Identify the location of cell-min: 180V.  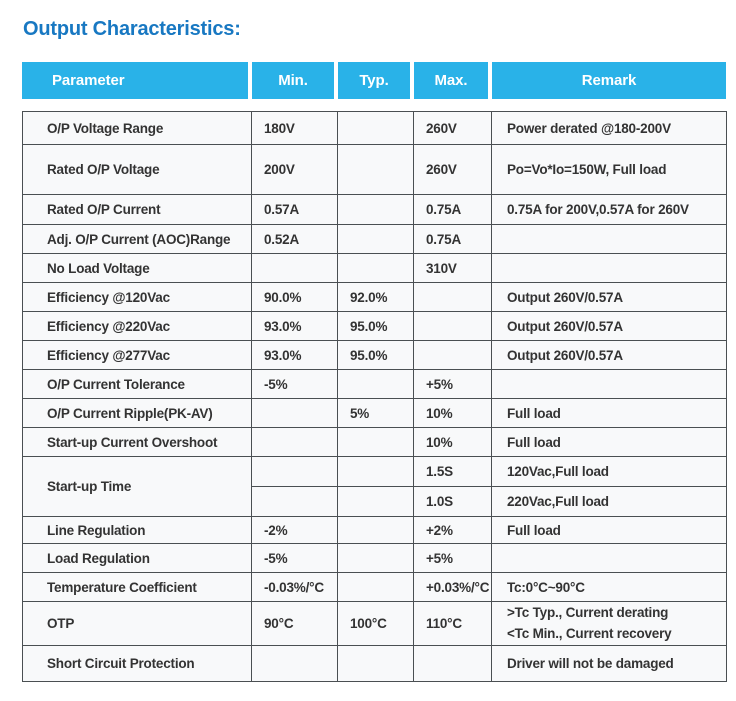
(294, 128).